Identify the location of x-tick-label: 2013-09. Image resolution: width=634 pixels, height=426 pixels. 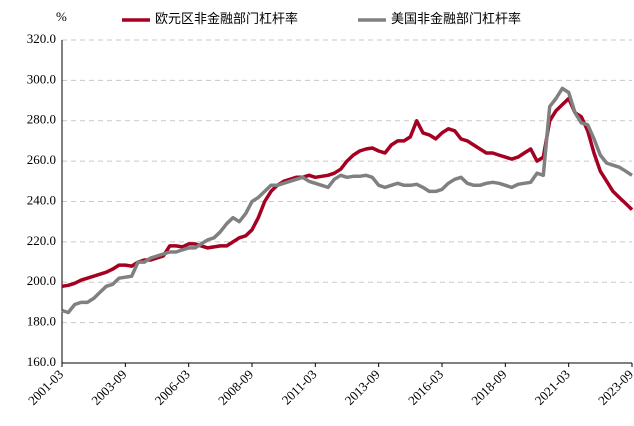
(362, 387).